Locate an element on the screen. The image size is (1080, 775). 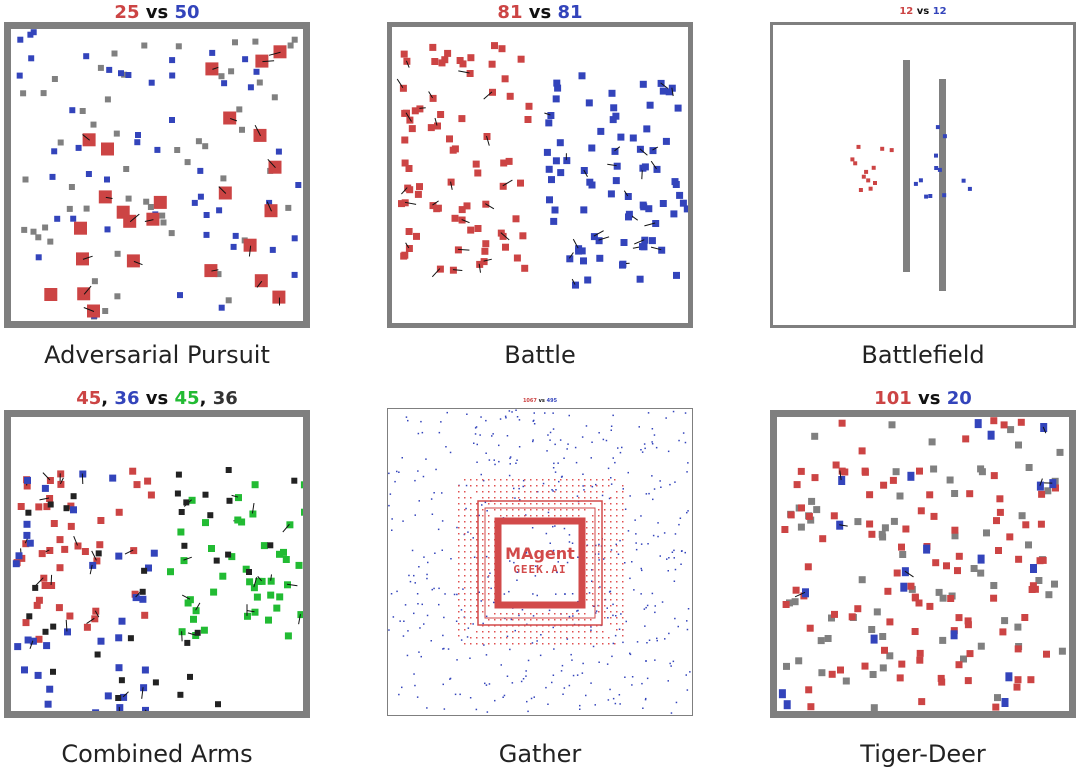
caption-gather: Gather is located at coordinates (540, 754).